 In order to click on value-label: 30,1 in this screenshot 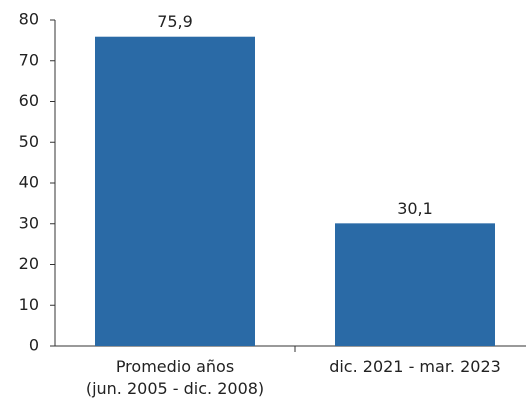, I will do `click(415, 208)`.